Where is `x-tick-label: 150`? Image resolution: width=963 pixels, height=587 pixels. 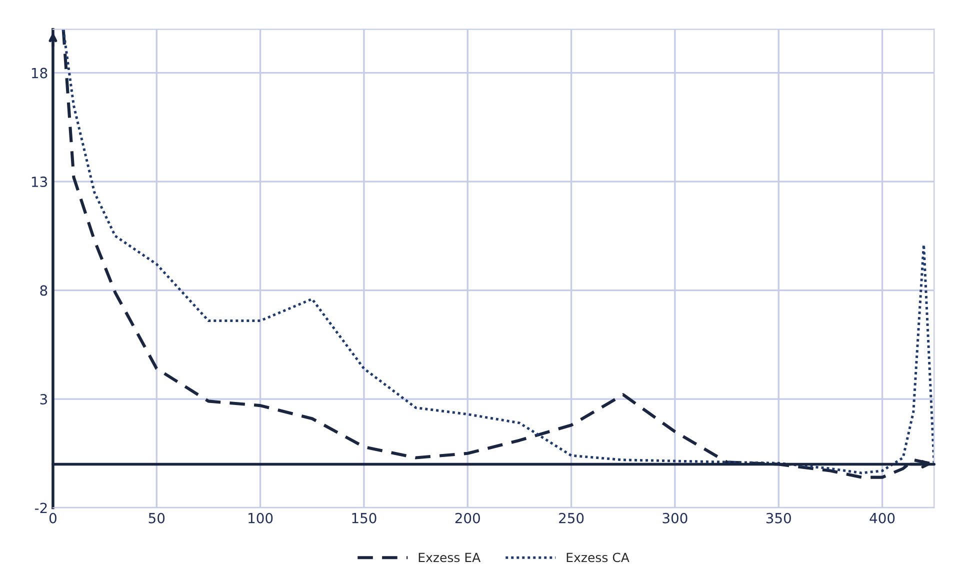
x-tick-label: 150 is located at coordinates (364, 518).